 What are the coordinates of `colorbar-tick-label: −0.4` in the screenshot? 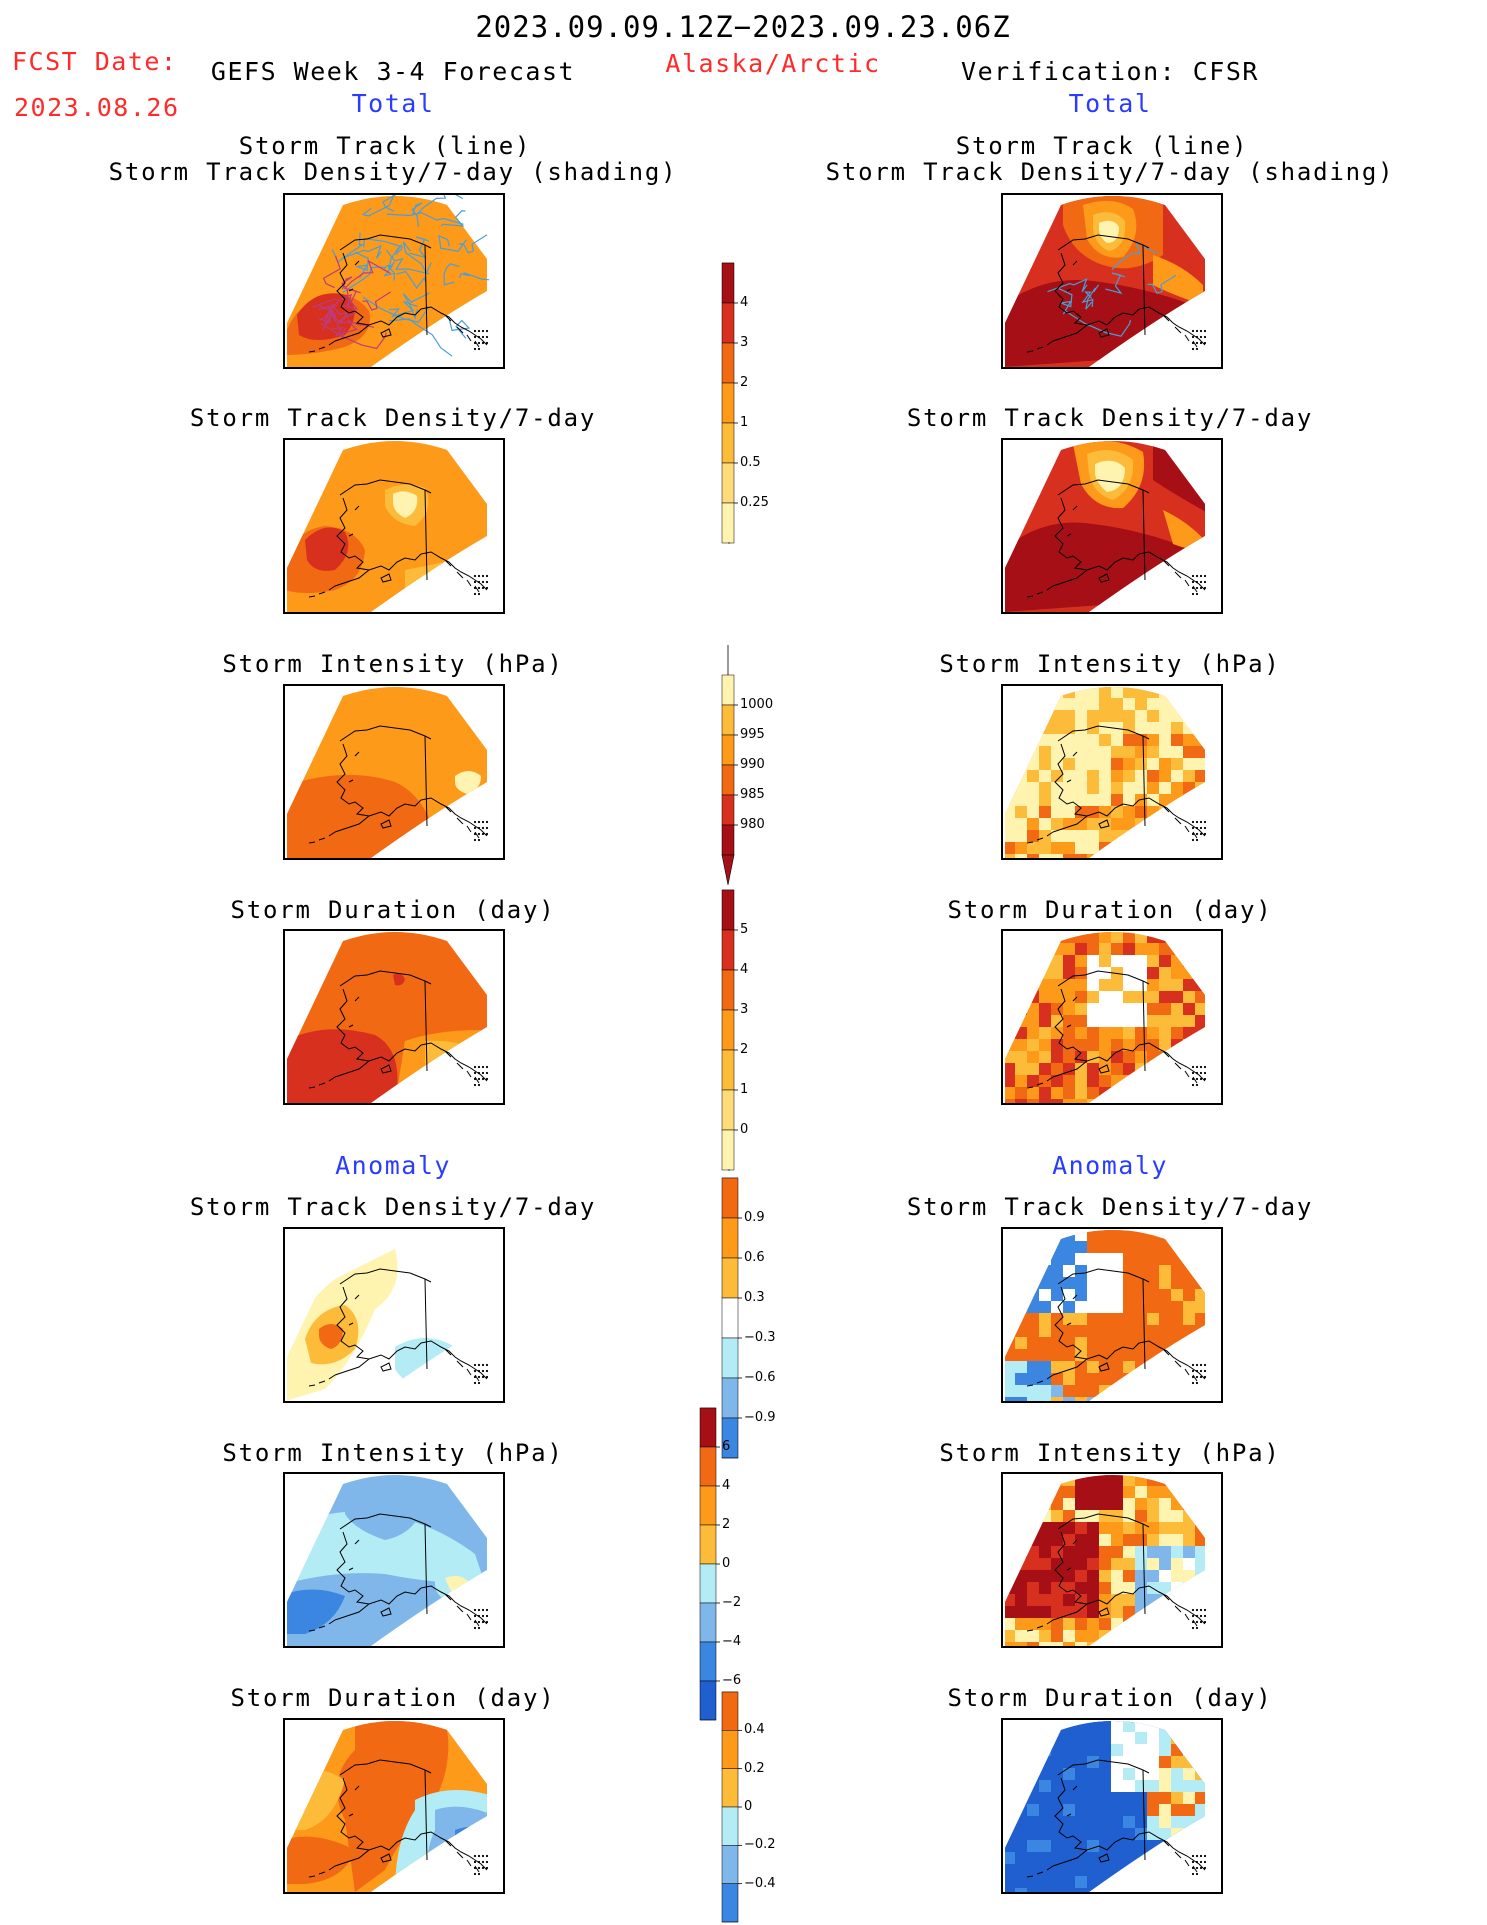 It's located at (760, 1883).